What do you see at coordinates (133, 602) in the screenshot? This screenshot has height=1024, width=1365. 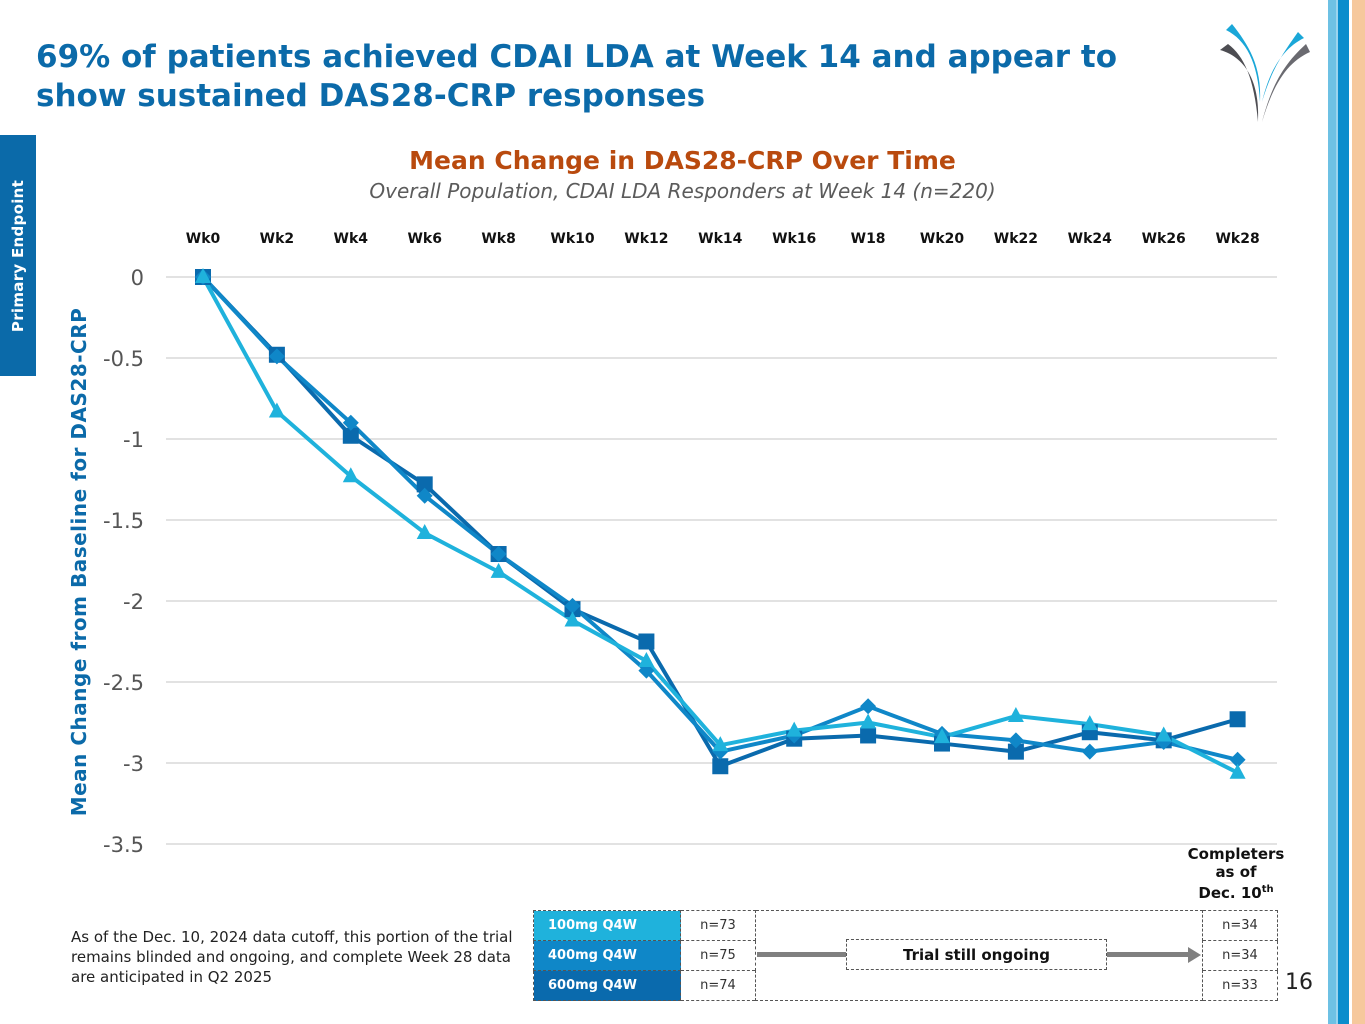 I see `y-tick-label: -2` at bounding box center [133, 602].